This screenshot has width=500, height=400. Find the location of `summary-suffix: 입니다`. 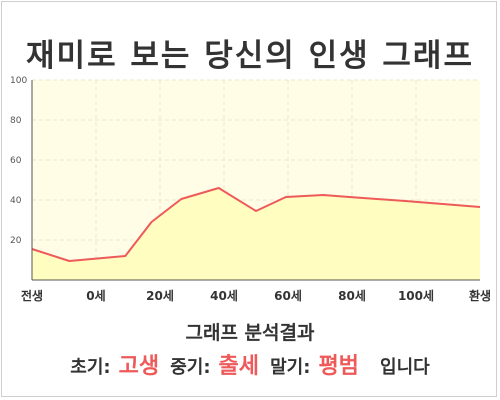

summary-suffix: 입니다 is located at coordinates (405, 367).